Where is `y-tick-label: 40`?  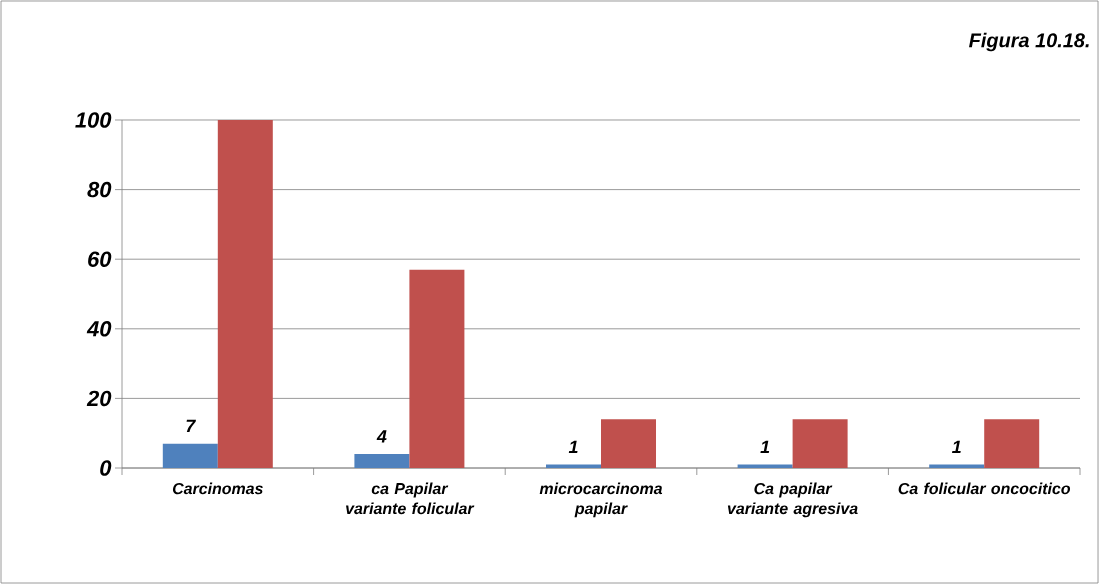
y-tick-label: 40 is located at coordinates (99, 329).